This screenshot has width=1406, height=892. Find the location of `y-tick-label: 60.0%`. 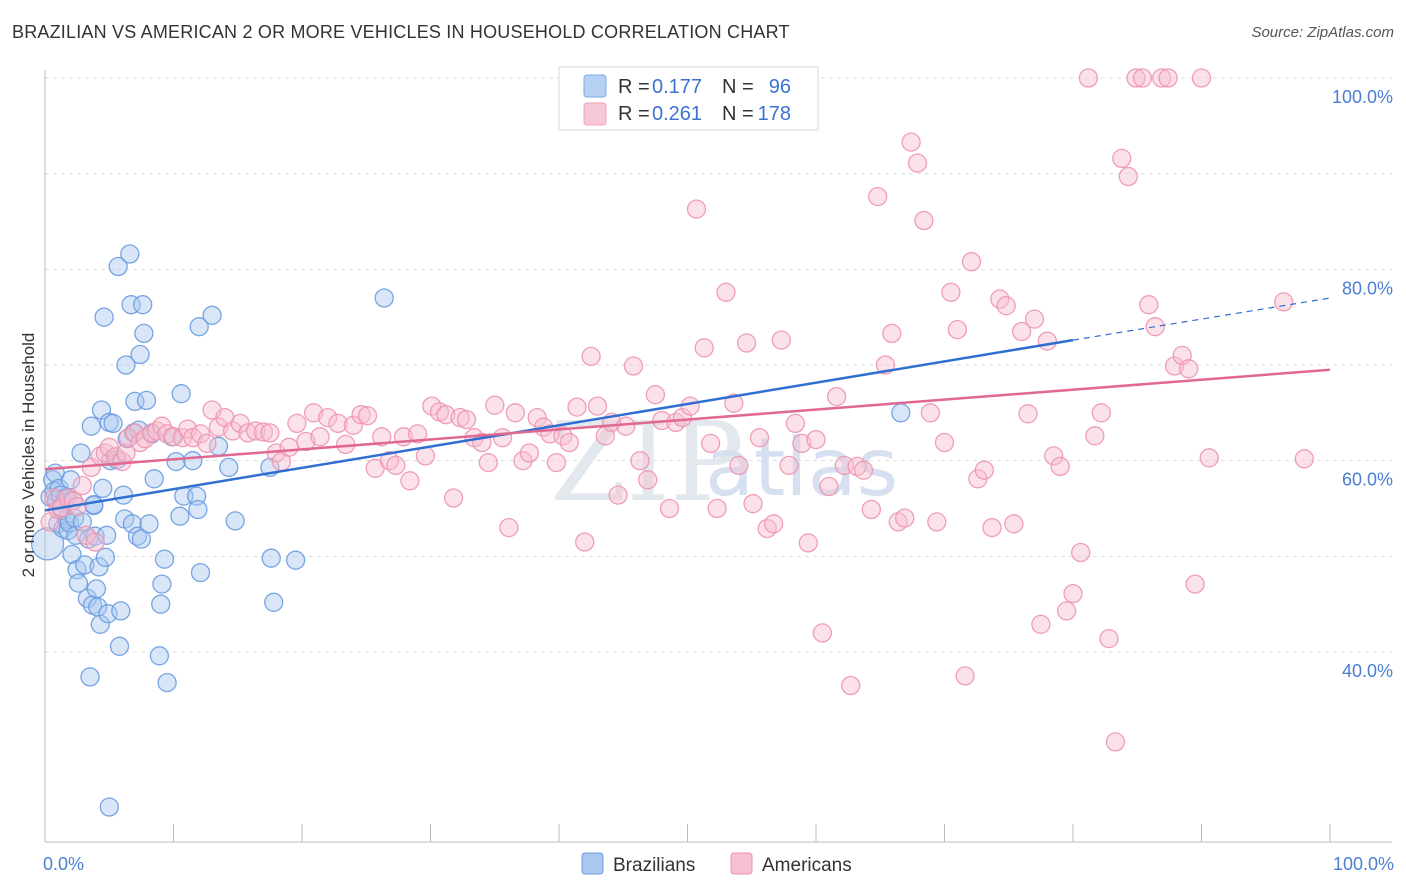

y-tick-label: 60.0% is located at coordinates (1367, 480).